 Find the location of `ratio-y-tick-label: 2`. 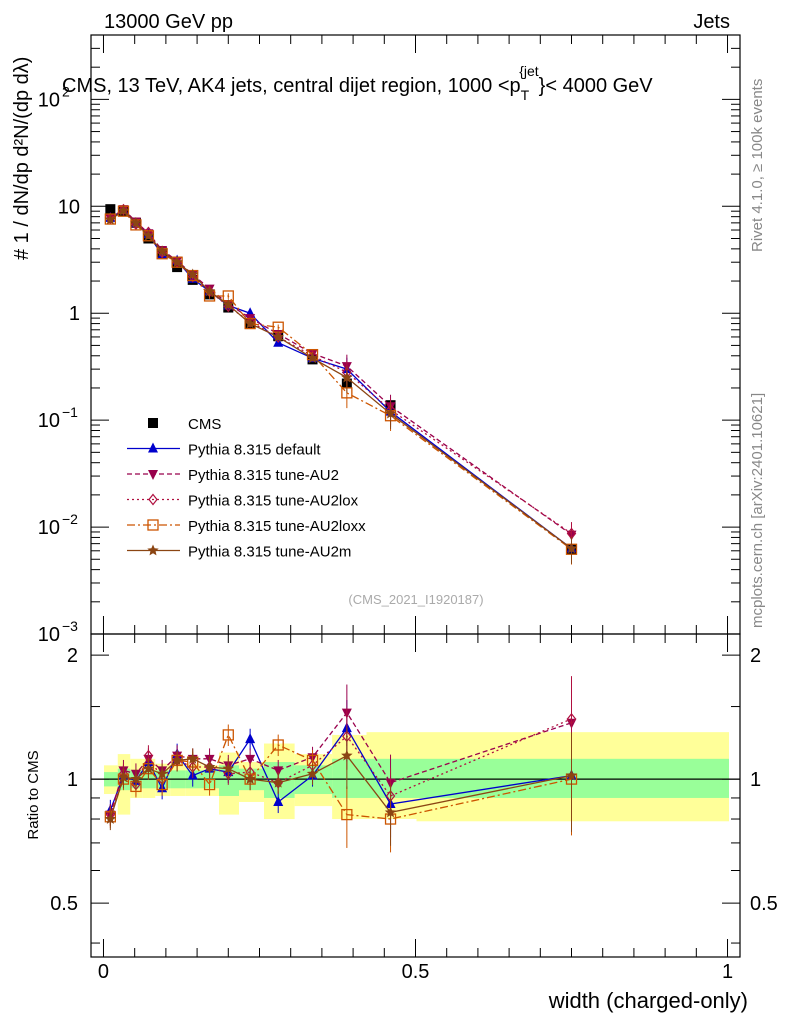

ratio-y-tick-label: 2 is located at coordinates (72, 656).